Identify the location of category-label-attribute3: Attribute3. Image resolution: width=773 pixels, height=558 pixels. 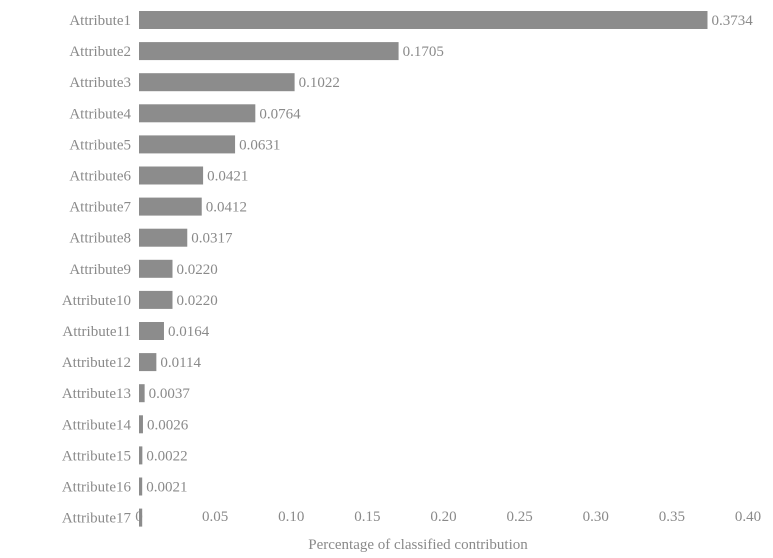
(100, 83).